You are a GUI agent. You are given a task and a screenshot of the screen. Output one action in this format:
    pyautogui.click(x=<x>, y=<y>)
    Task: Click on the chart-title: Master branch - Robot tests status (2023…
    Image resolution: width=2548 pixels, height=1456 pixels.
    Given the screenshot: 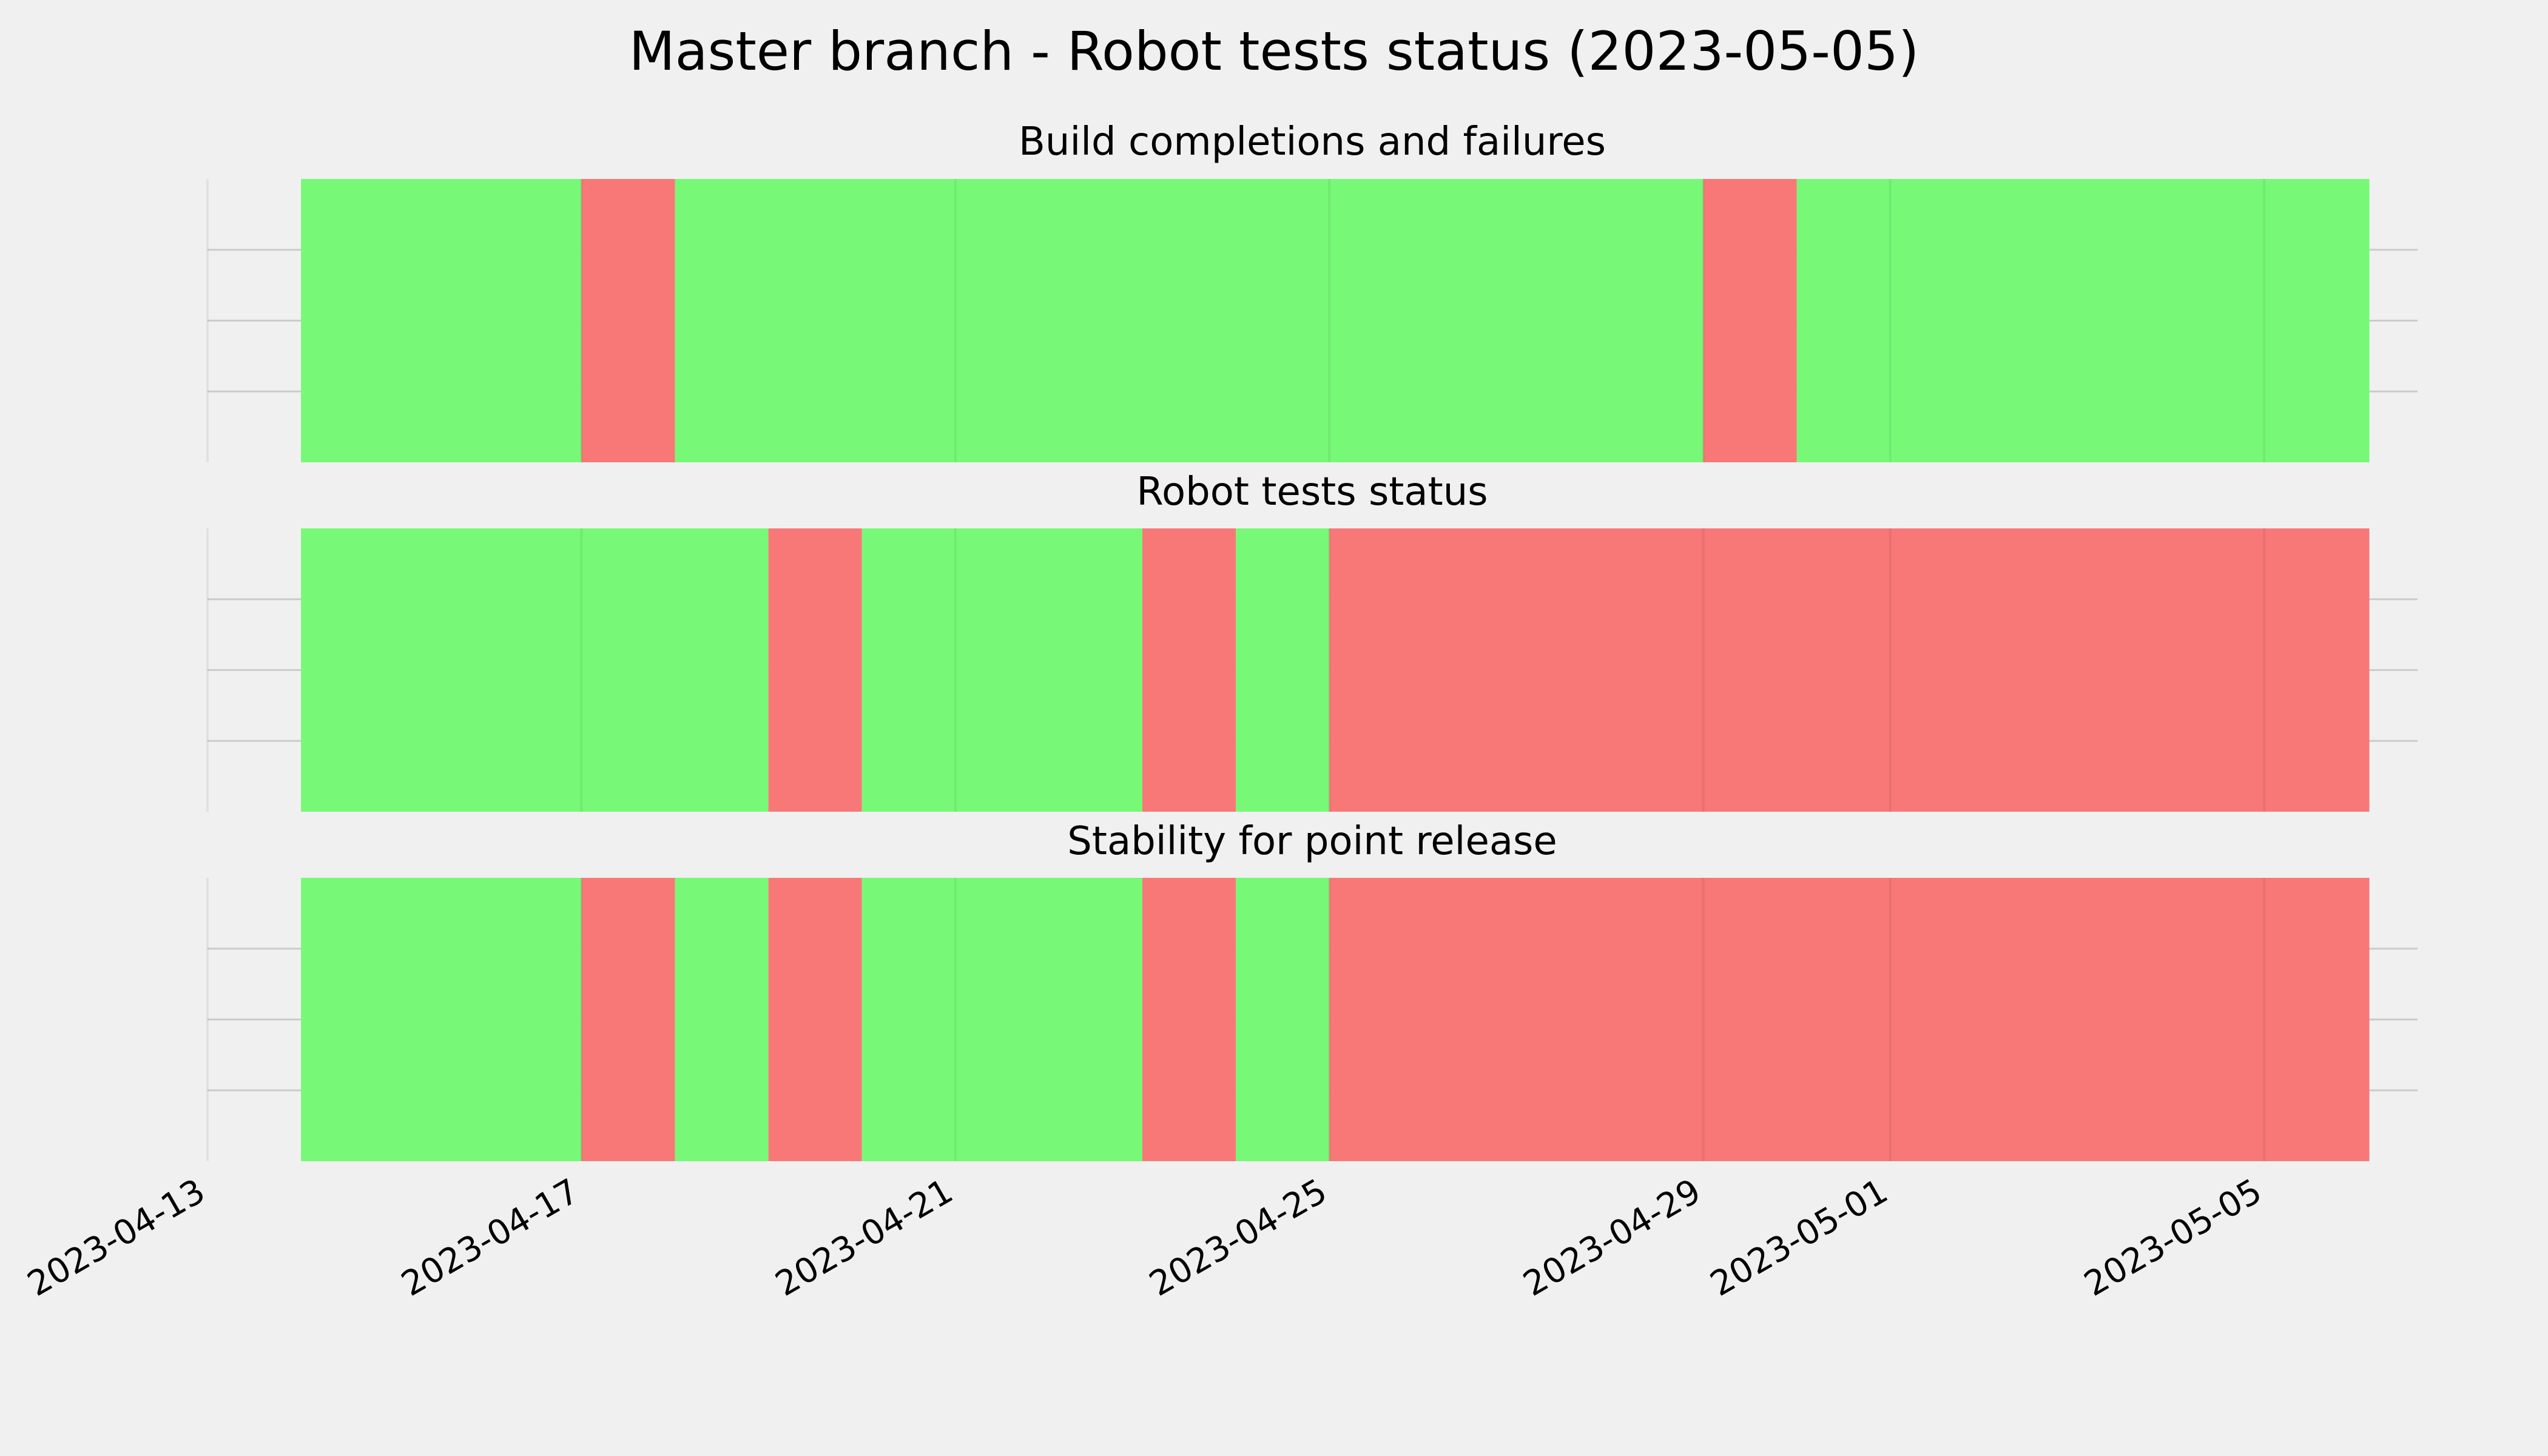 What is the action you would take?
    pyautogui.click(x=1274, y=51)
    